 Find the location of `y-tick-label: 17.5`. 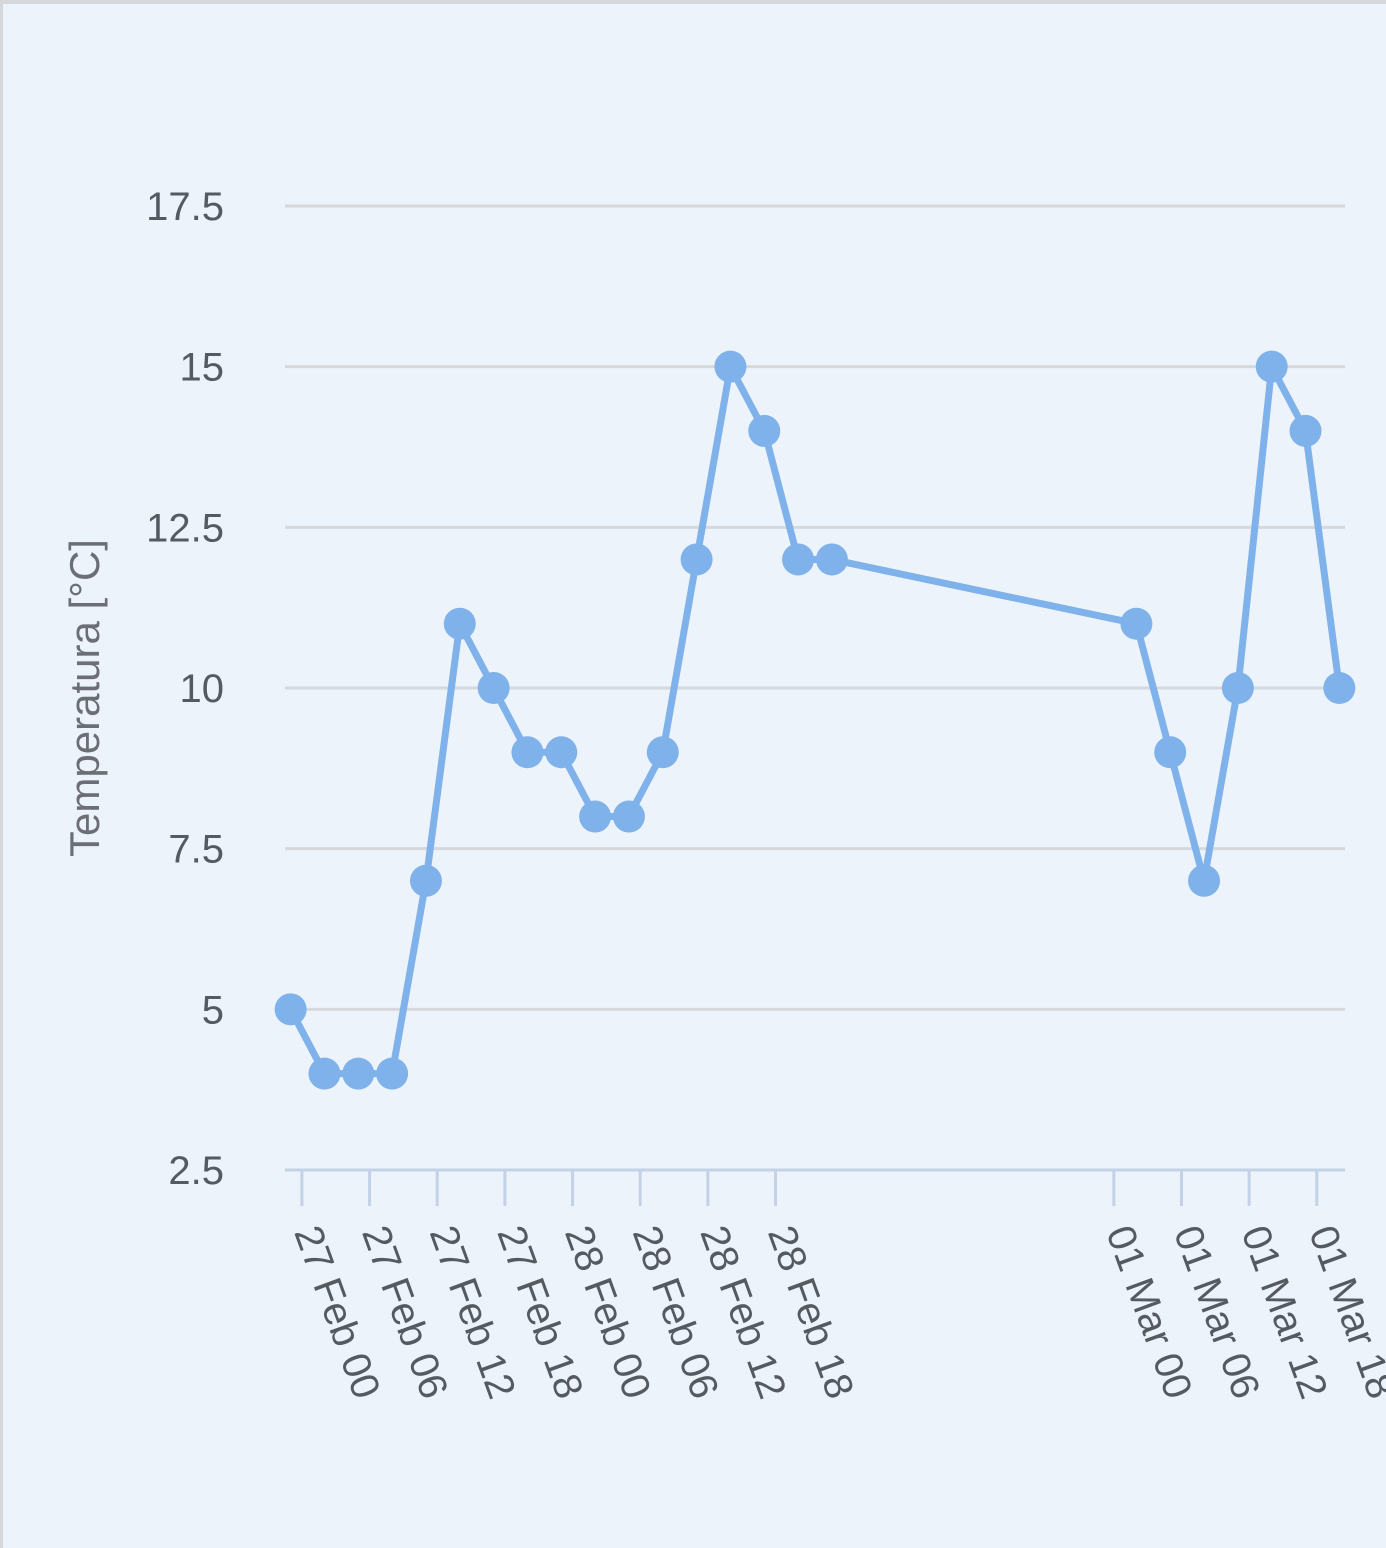

y-tick-label: 17.5 is located at coordinates (185, 207).